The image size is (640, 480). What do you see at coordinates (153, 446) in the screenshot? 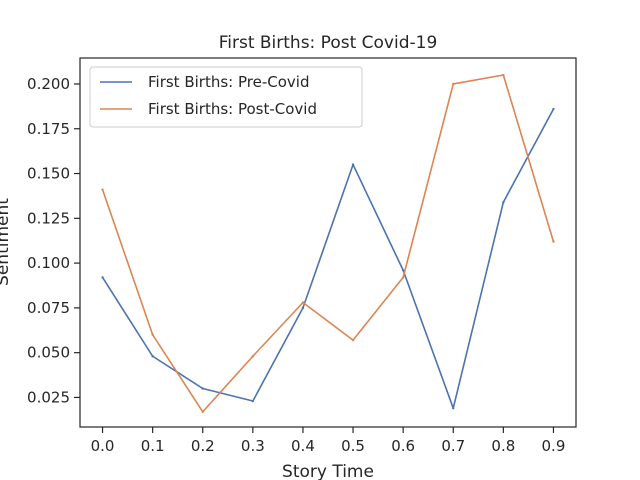
I see `x-tick-label: 0.1` at bounding box center [153, 446].